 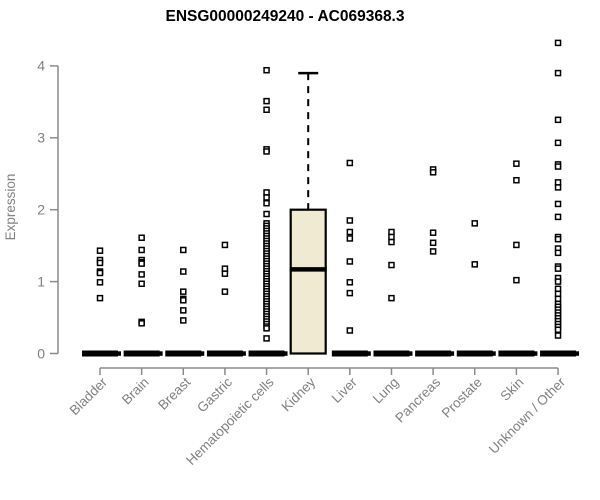 What do you see at coordinates (299, 394) in the screenshot?
I see `x-category-label: Kidney` at bounding box center [299, 394].